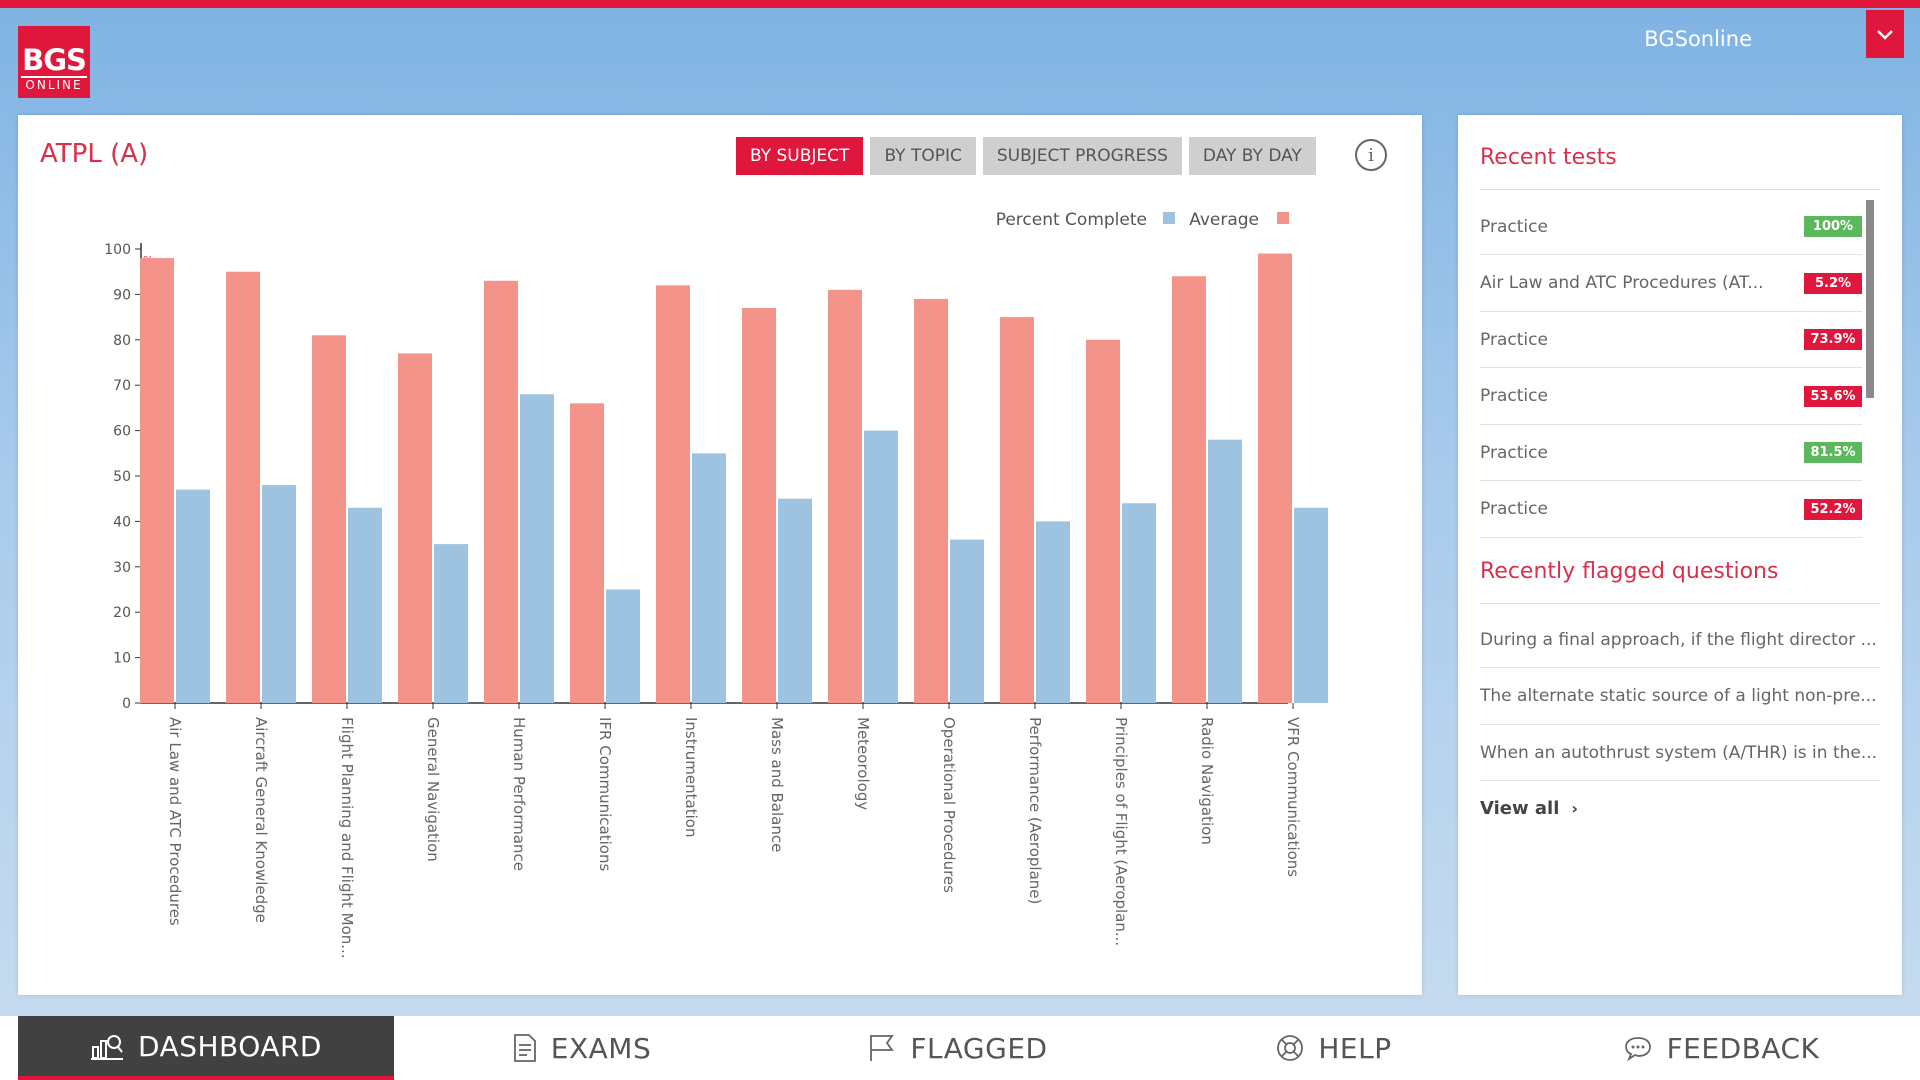  I want to click on bottom-navigation: DASHBOARD EXAMS FLAGGED HELP, so click(960, 1048).